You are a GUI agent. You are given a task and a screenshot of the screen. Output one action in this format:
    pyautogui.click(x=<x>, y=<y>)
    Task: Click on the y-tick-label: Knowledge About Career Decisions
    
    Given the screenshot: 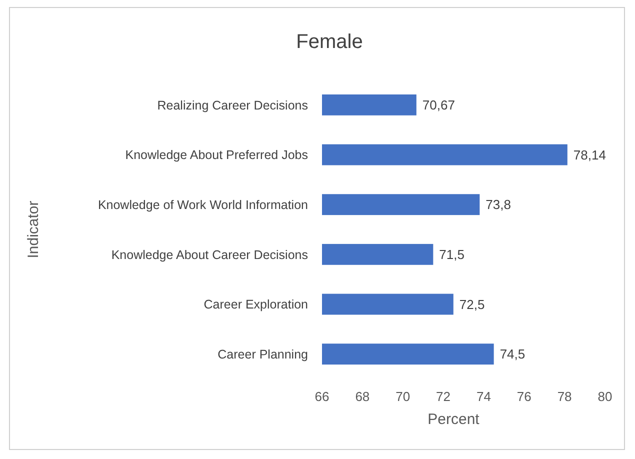 What is the action you would take?
    pyautogui.click(x=209, y=255)
    